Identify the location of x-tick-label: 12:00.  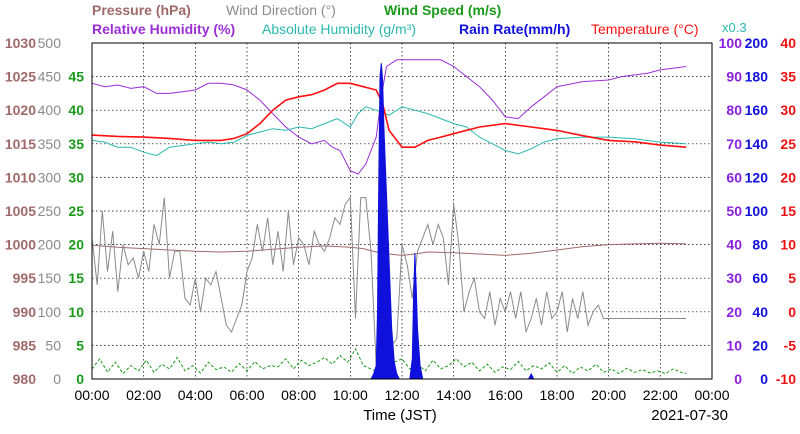
(401, 395).